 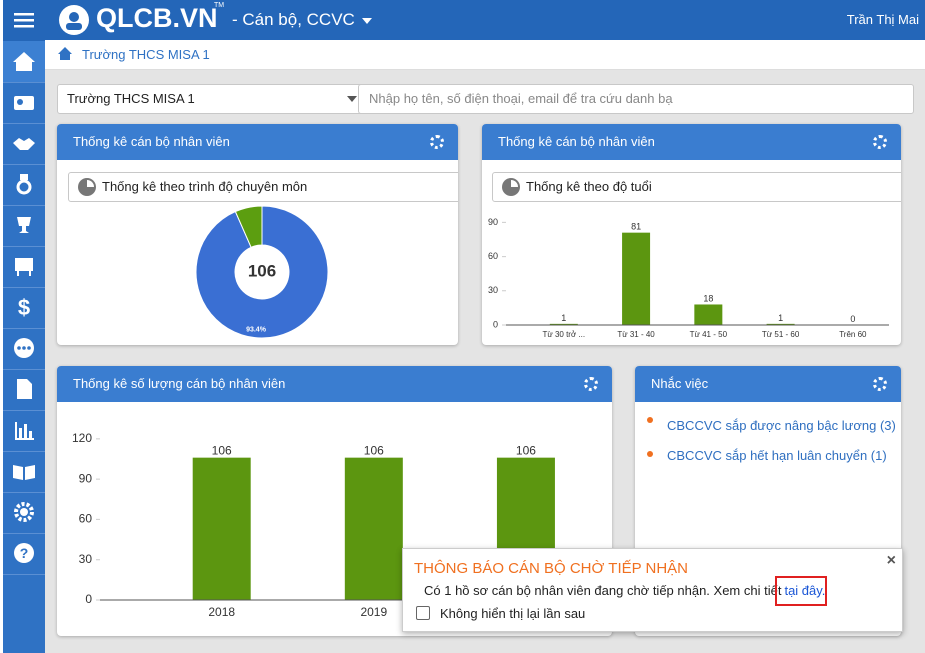 I want to click on chart-select-text: Thống kê theo độ tuổi, so click(x=589, y=186).